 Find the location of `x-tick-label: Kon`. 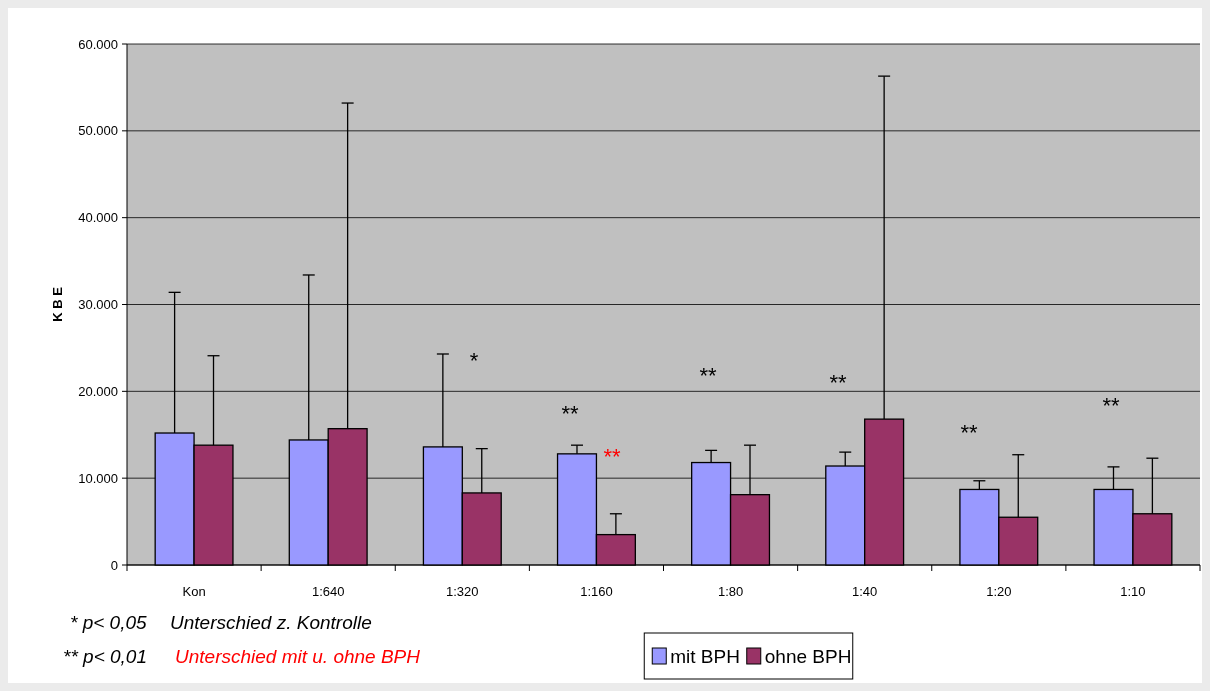

x-tick-label: Kon is located at coordinates (194, 591).